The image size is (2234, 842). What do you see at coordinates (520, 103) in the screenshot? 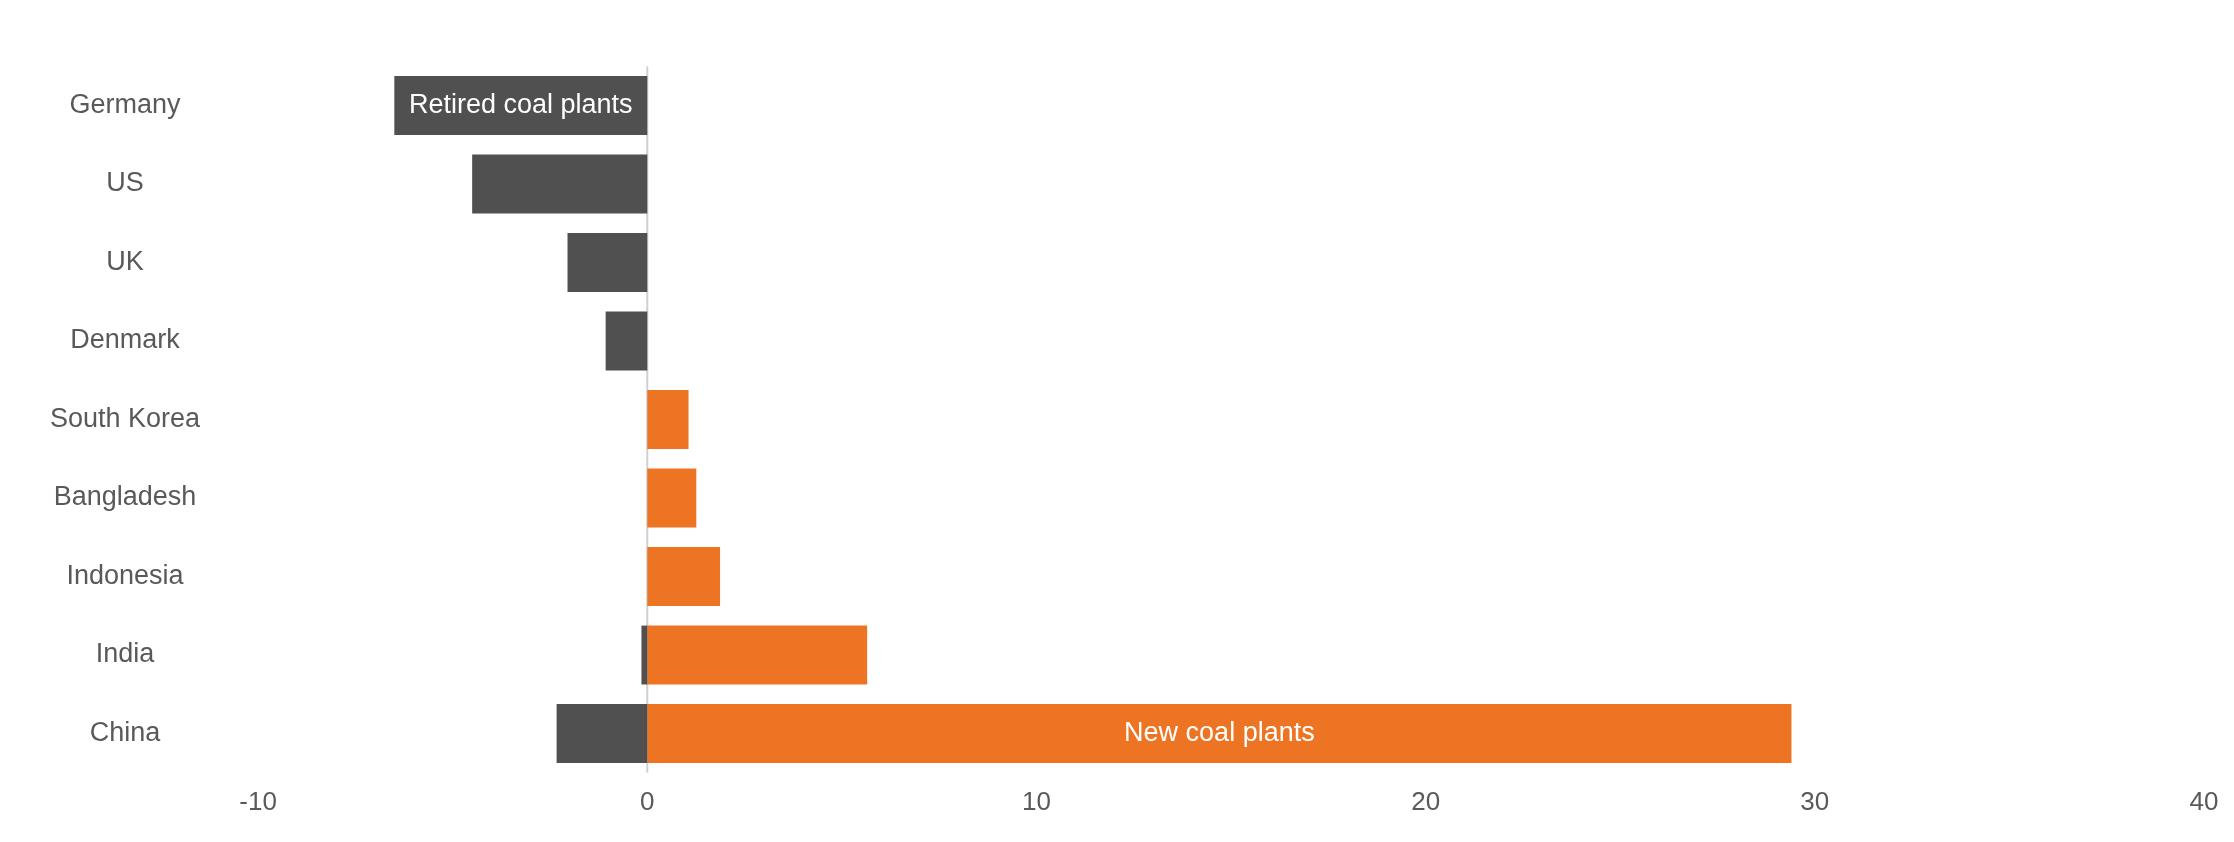
I see `series-label: Retired coal plants` at bounding box center [520, 103].